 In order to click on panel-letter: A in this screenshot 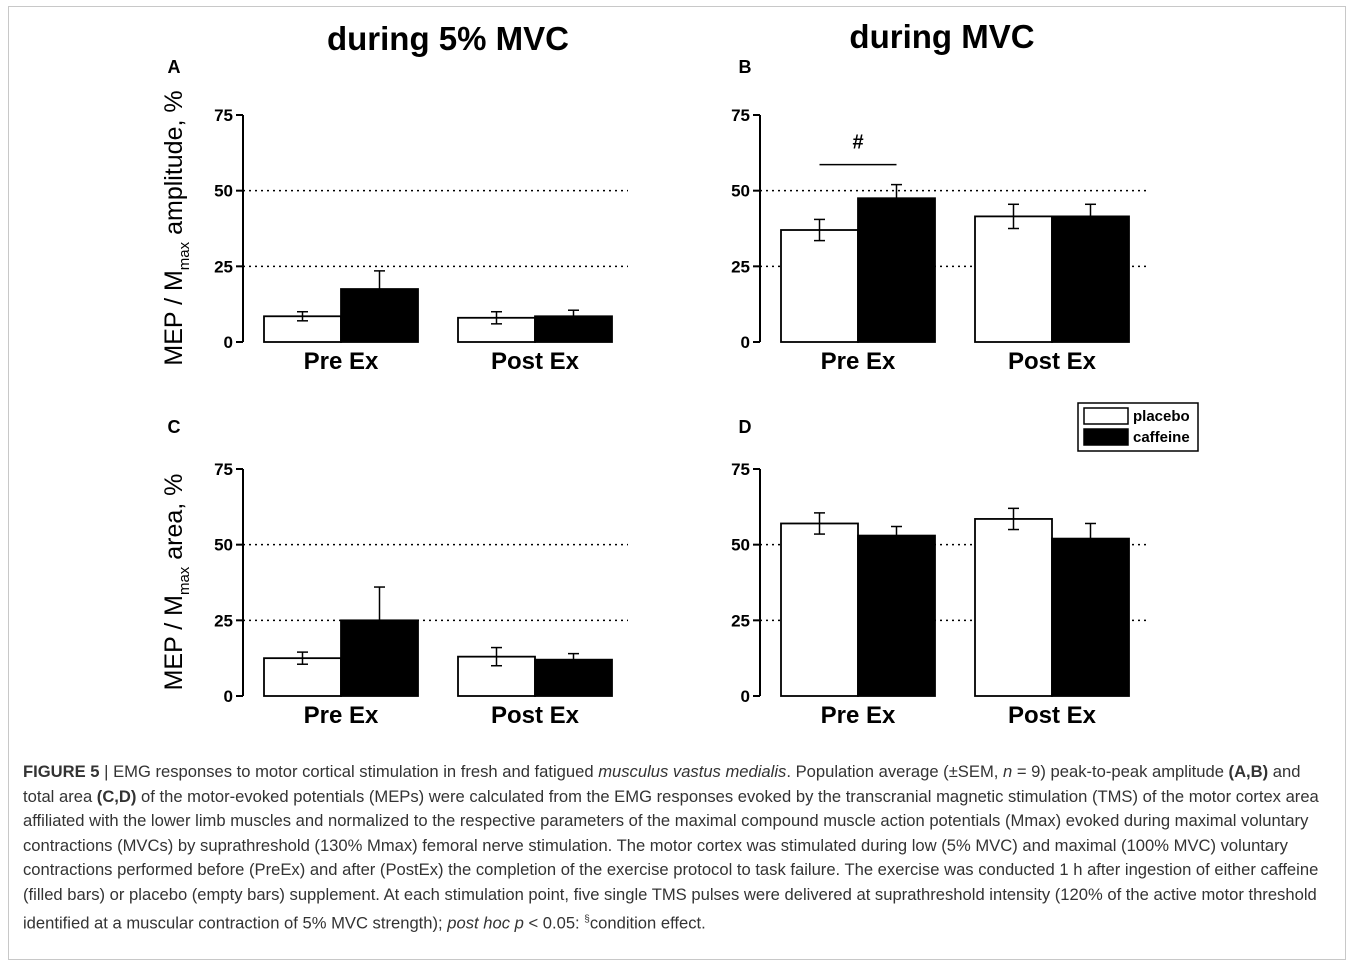, I will do `click(174, 67)`.